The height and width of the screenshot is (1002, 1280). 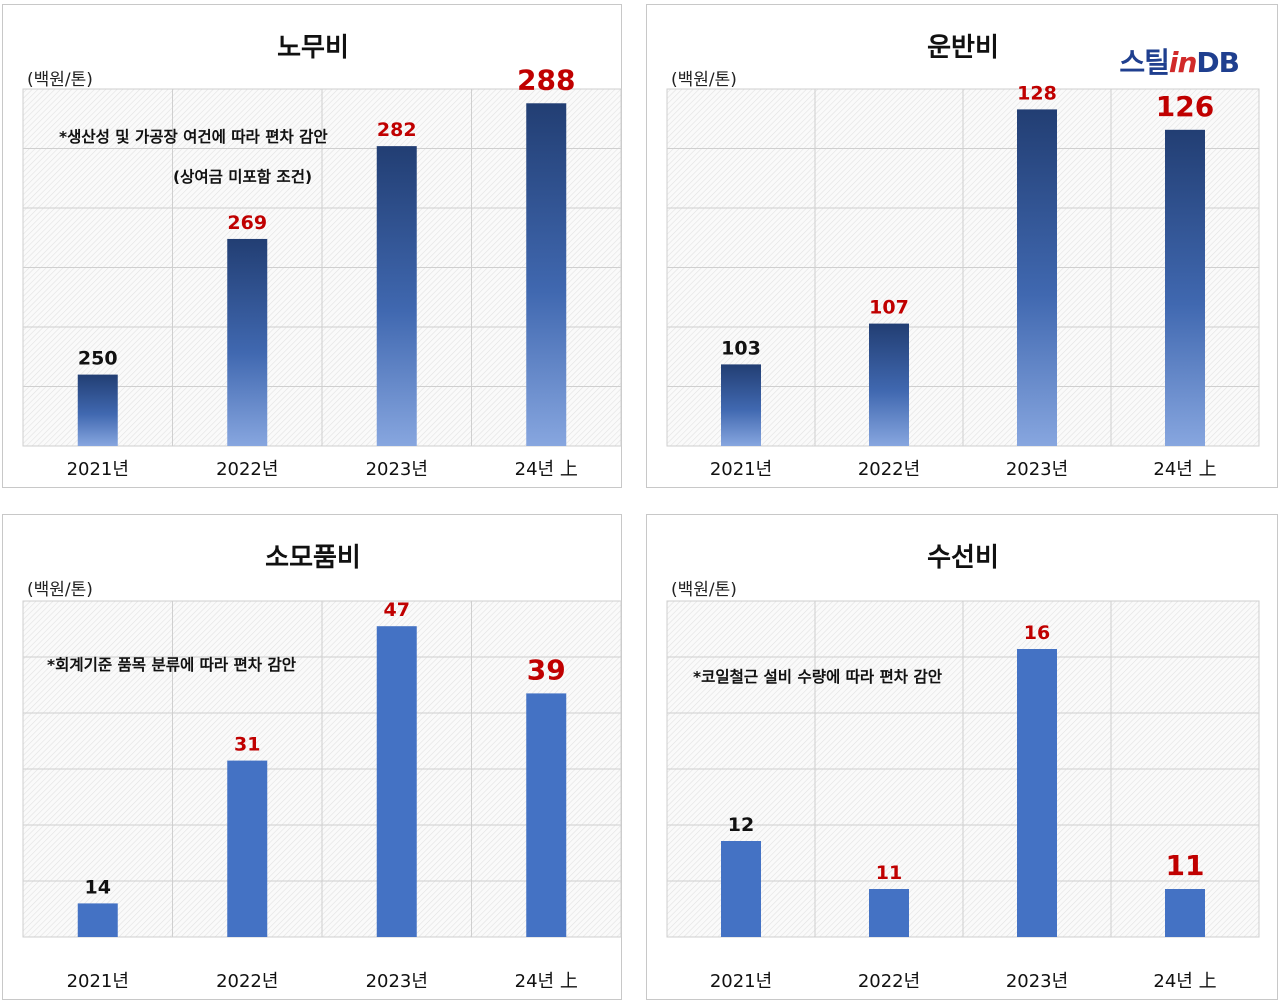 What do you see at coordinates (817, 677) in the screenshot?
I see `chart-note: *코일철근 설비 수량에 따라 편차 감안` at bounding box center [817, 677].